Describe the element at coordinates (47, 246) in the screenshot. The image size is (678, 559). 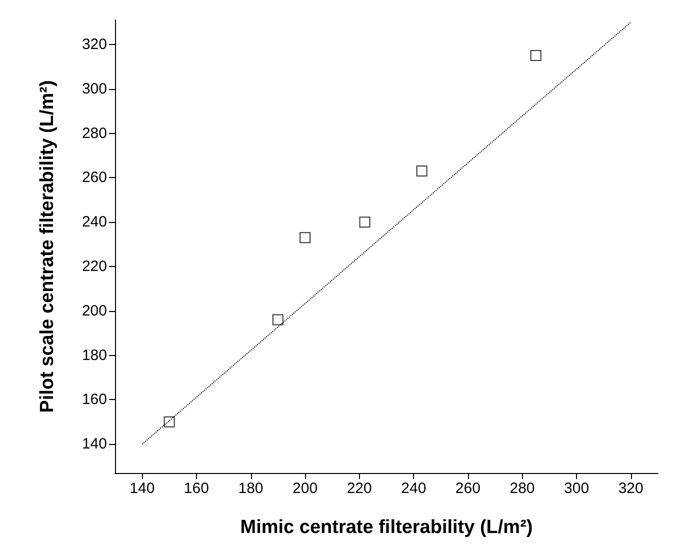
I see `y-axis-title: Pilot scale centrate filterability (L/m²)` at that location.